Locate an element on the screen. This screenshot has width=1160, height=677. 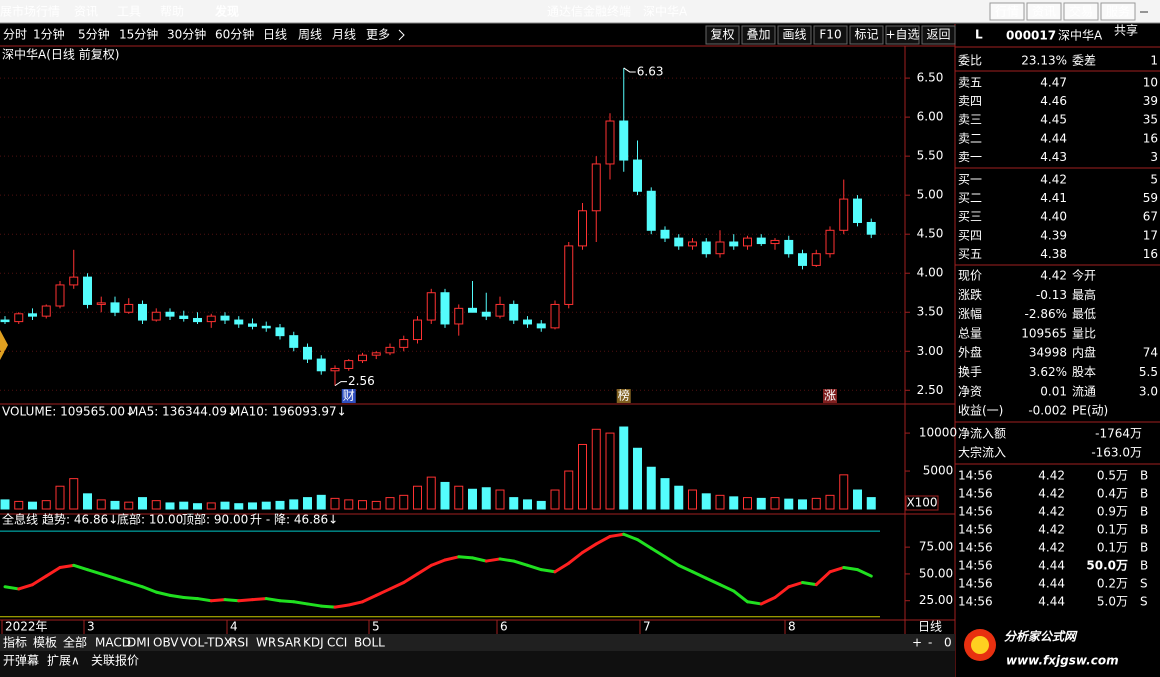
stat-label: 涨跌 is located at coordinates (970, 294).